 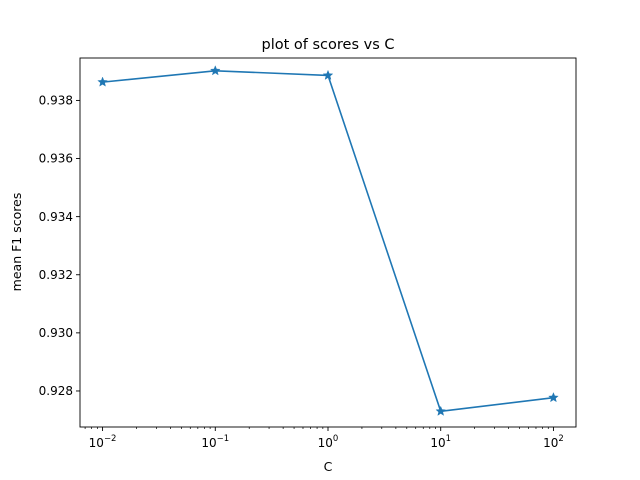 I want to click on y-axis-label: mean F1 scores, so click(x=16, y=242).